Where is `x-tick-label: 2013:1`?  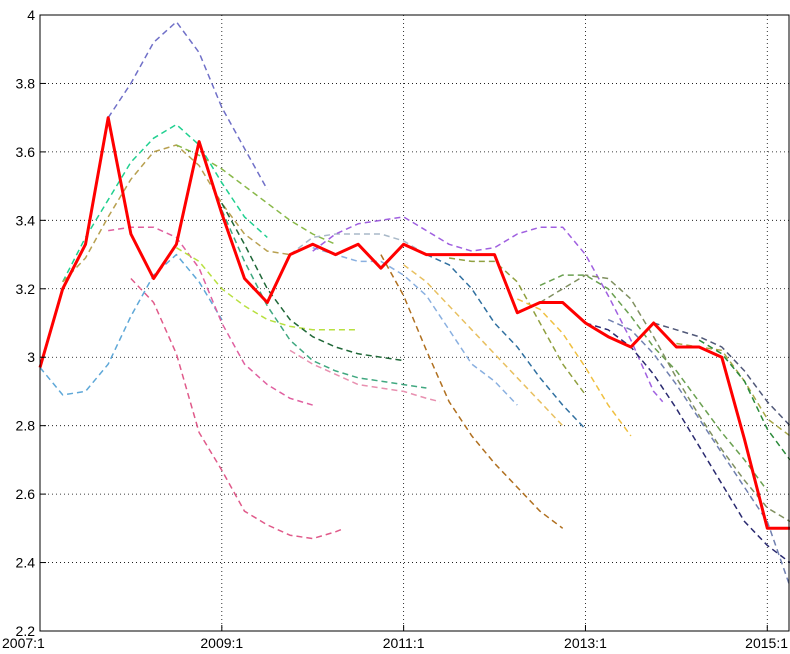 x-tick-label: 2013:1 is located at coordinates (585, 643).